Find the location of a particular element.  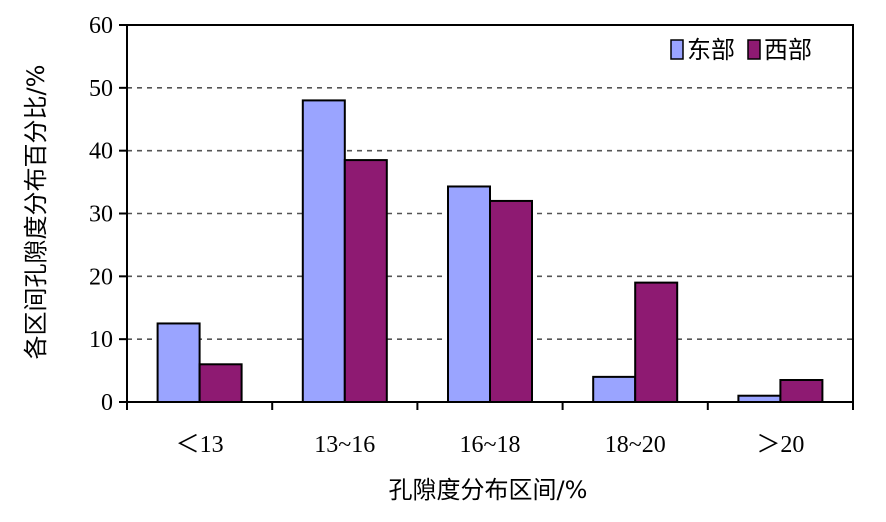

y-tick-label: 40 is located at coordinates (101, 152).